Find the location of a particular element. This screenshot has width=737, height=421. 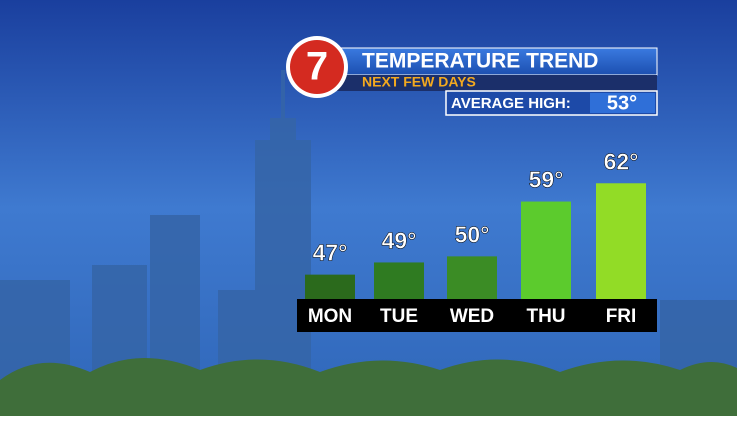

logo is located at coordinates (317, 67).